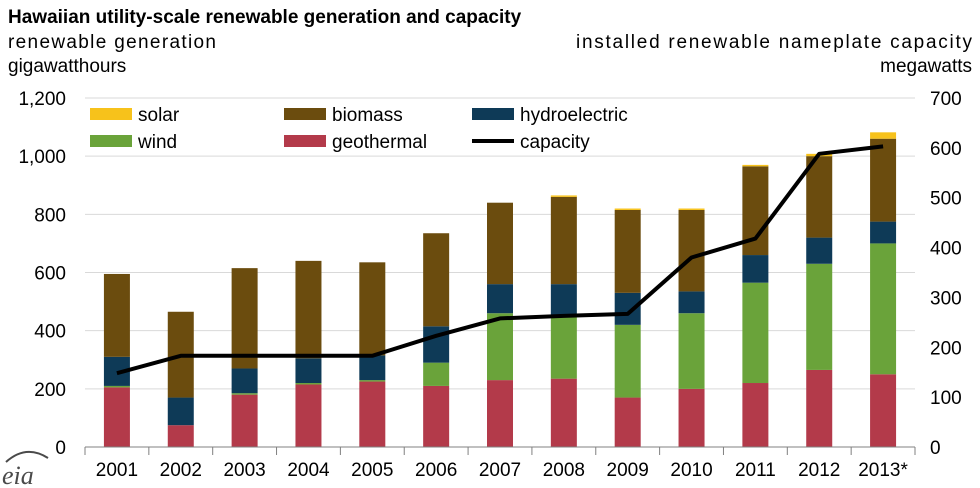 The image size is (980, 488). Describe the element at coordinates (500, 470) in the screenshot. I see `x-tick-label: 2007` at that location.